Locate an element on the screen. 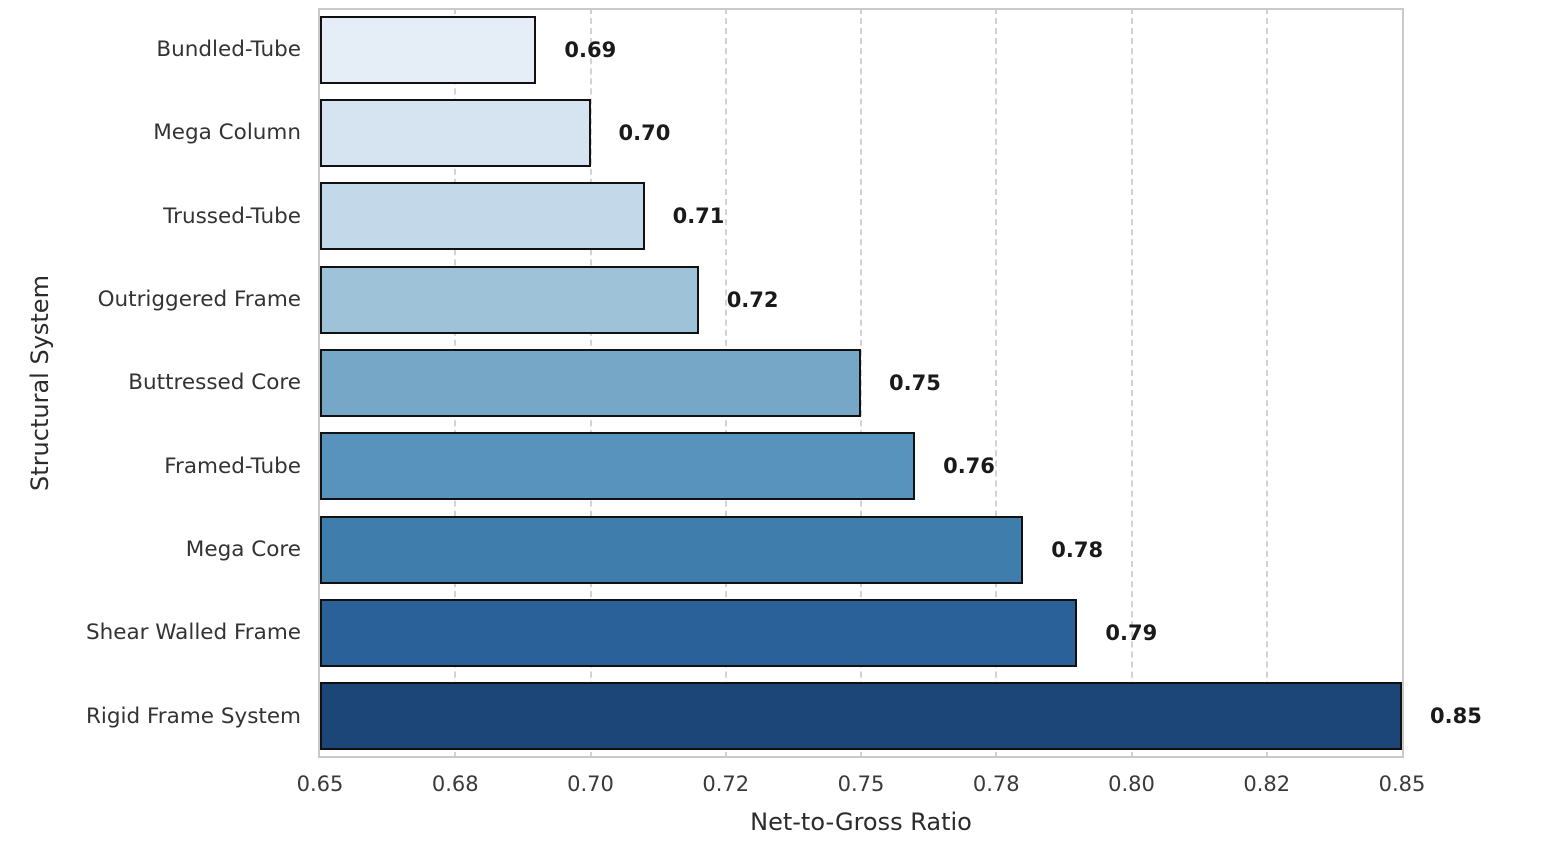  category-label: Trussed-Tube is located at coordinates (232, 216).